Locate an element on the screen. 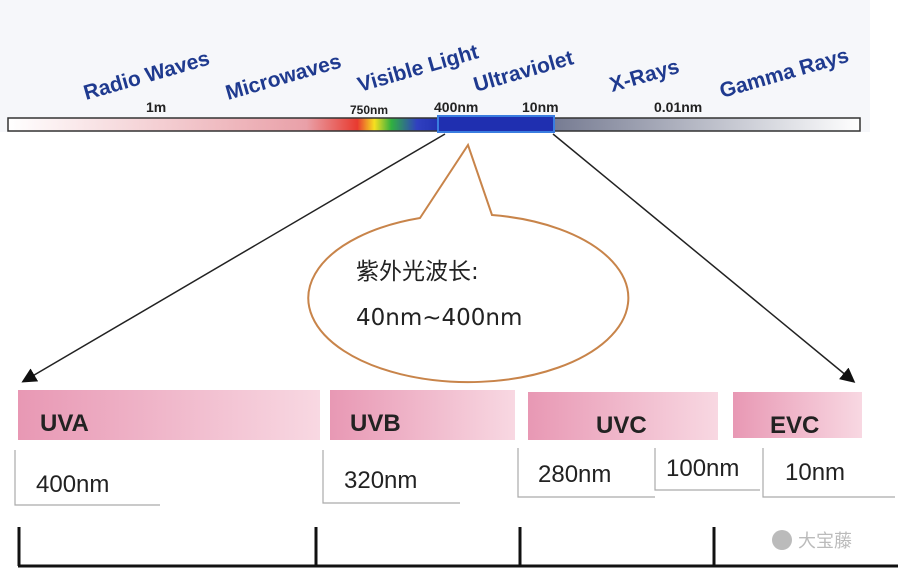 This screenshot has width=900, height=571. wavelength-label: 400nm is located at coordinates (456, 107).